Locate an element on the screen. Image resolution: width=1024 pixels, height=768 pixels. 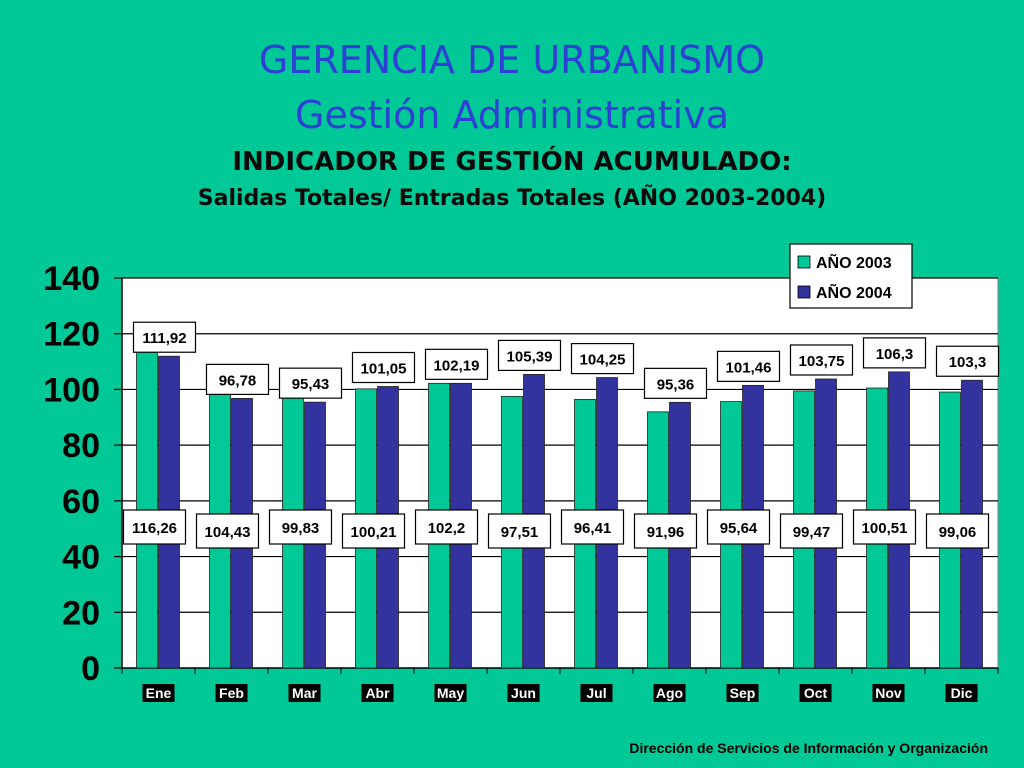
data-label-2004: 105,39 is located at coordinates (530, 356).